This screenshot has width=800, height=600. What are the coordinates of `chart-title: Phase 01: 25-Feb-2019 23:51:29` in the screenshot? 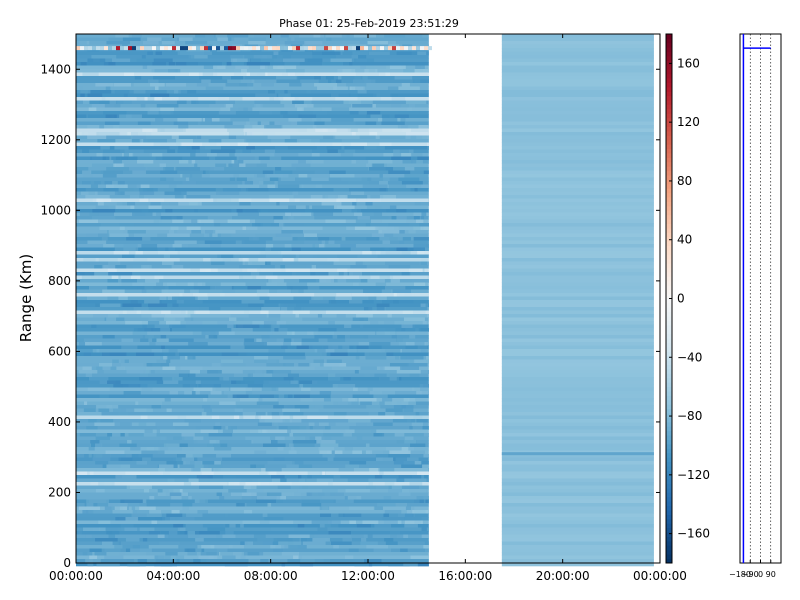 It's located at (369, 23).